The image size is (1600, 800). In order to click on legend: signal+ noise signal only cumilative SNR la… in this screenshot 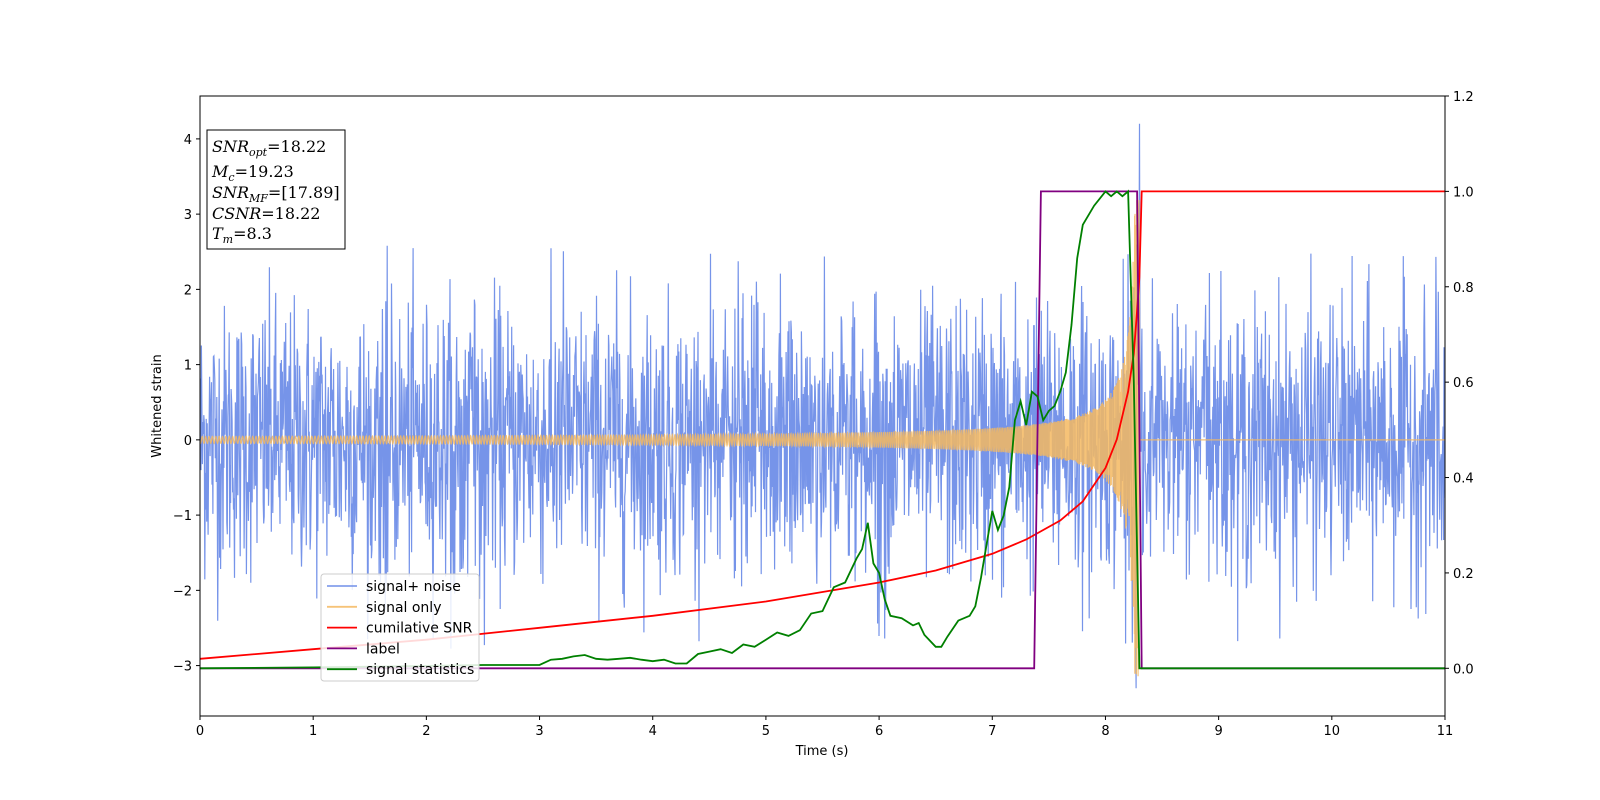, I will do `click(400, 627)`.